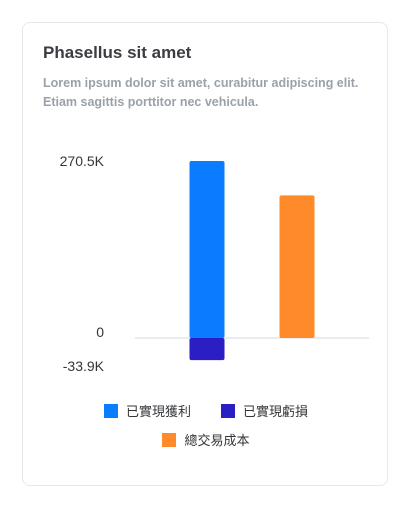 The height and width of the screenshot is (514, 419). I want to click on y-tick-label: 270.5K, so click(82, 161).